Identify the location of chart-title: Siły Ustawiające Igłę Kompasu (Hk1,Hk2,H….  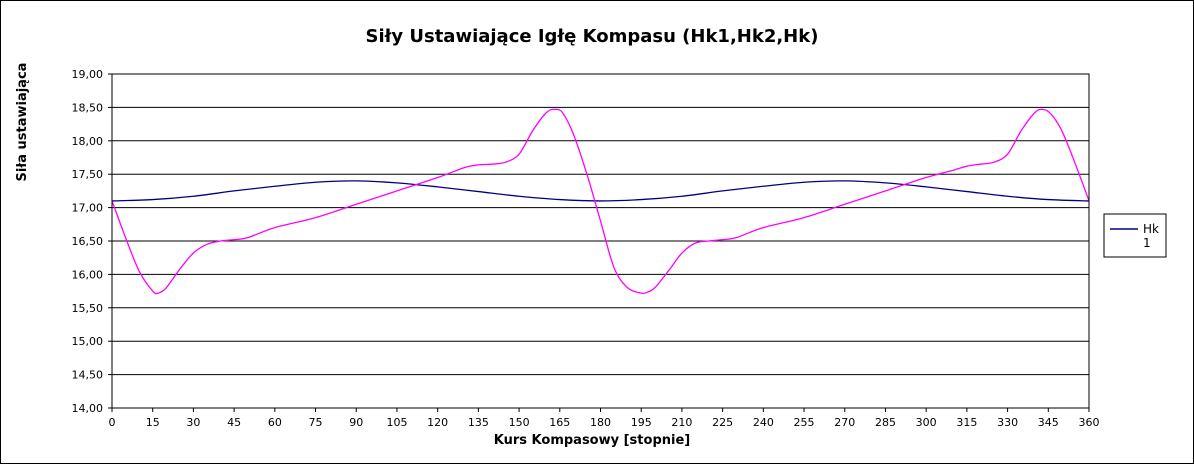
(592, 36).